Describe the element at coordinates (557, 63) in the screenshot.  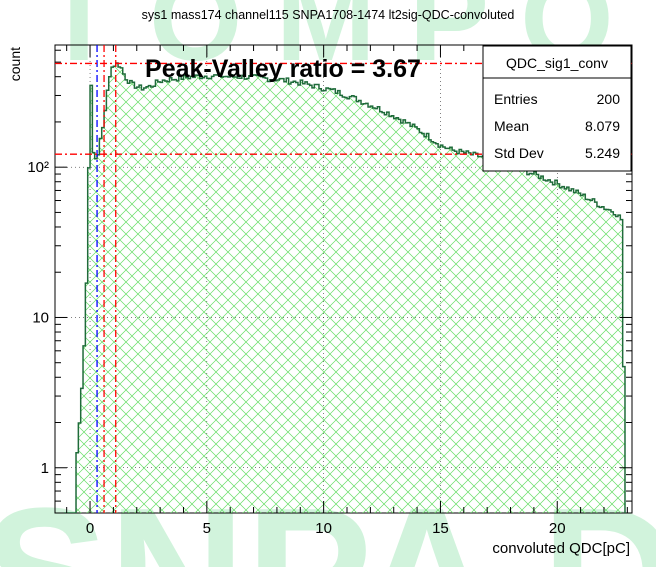
I see `stats-box-title: QDC_sig1_conv` at that location.